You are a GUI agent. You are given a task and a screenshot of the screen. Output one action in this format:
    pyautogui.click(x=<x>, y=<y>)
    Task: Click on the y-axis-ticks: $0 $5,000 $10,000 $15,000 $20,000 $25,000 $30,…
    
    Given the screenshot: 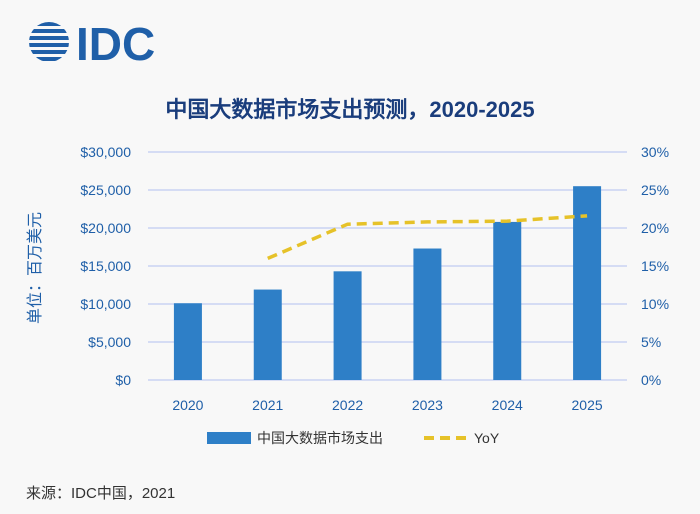 What is the action you would take?
    pyautogui.click(x=105, y=266)
    